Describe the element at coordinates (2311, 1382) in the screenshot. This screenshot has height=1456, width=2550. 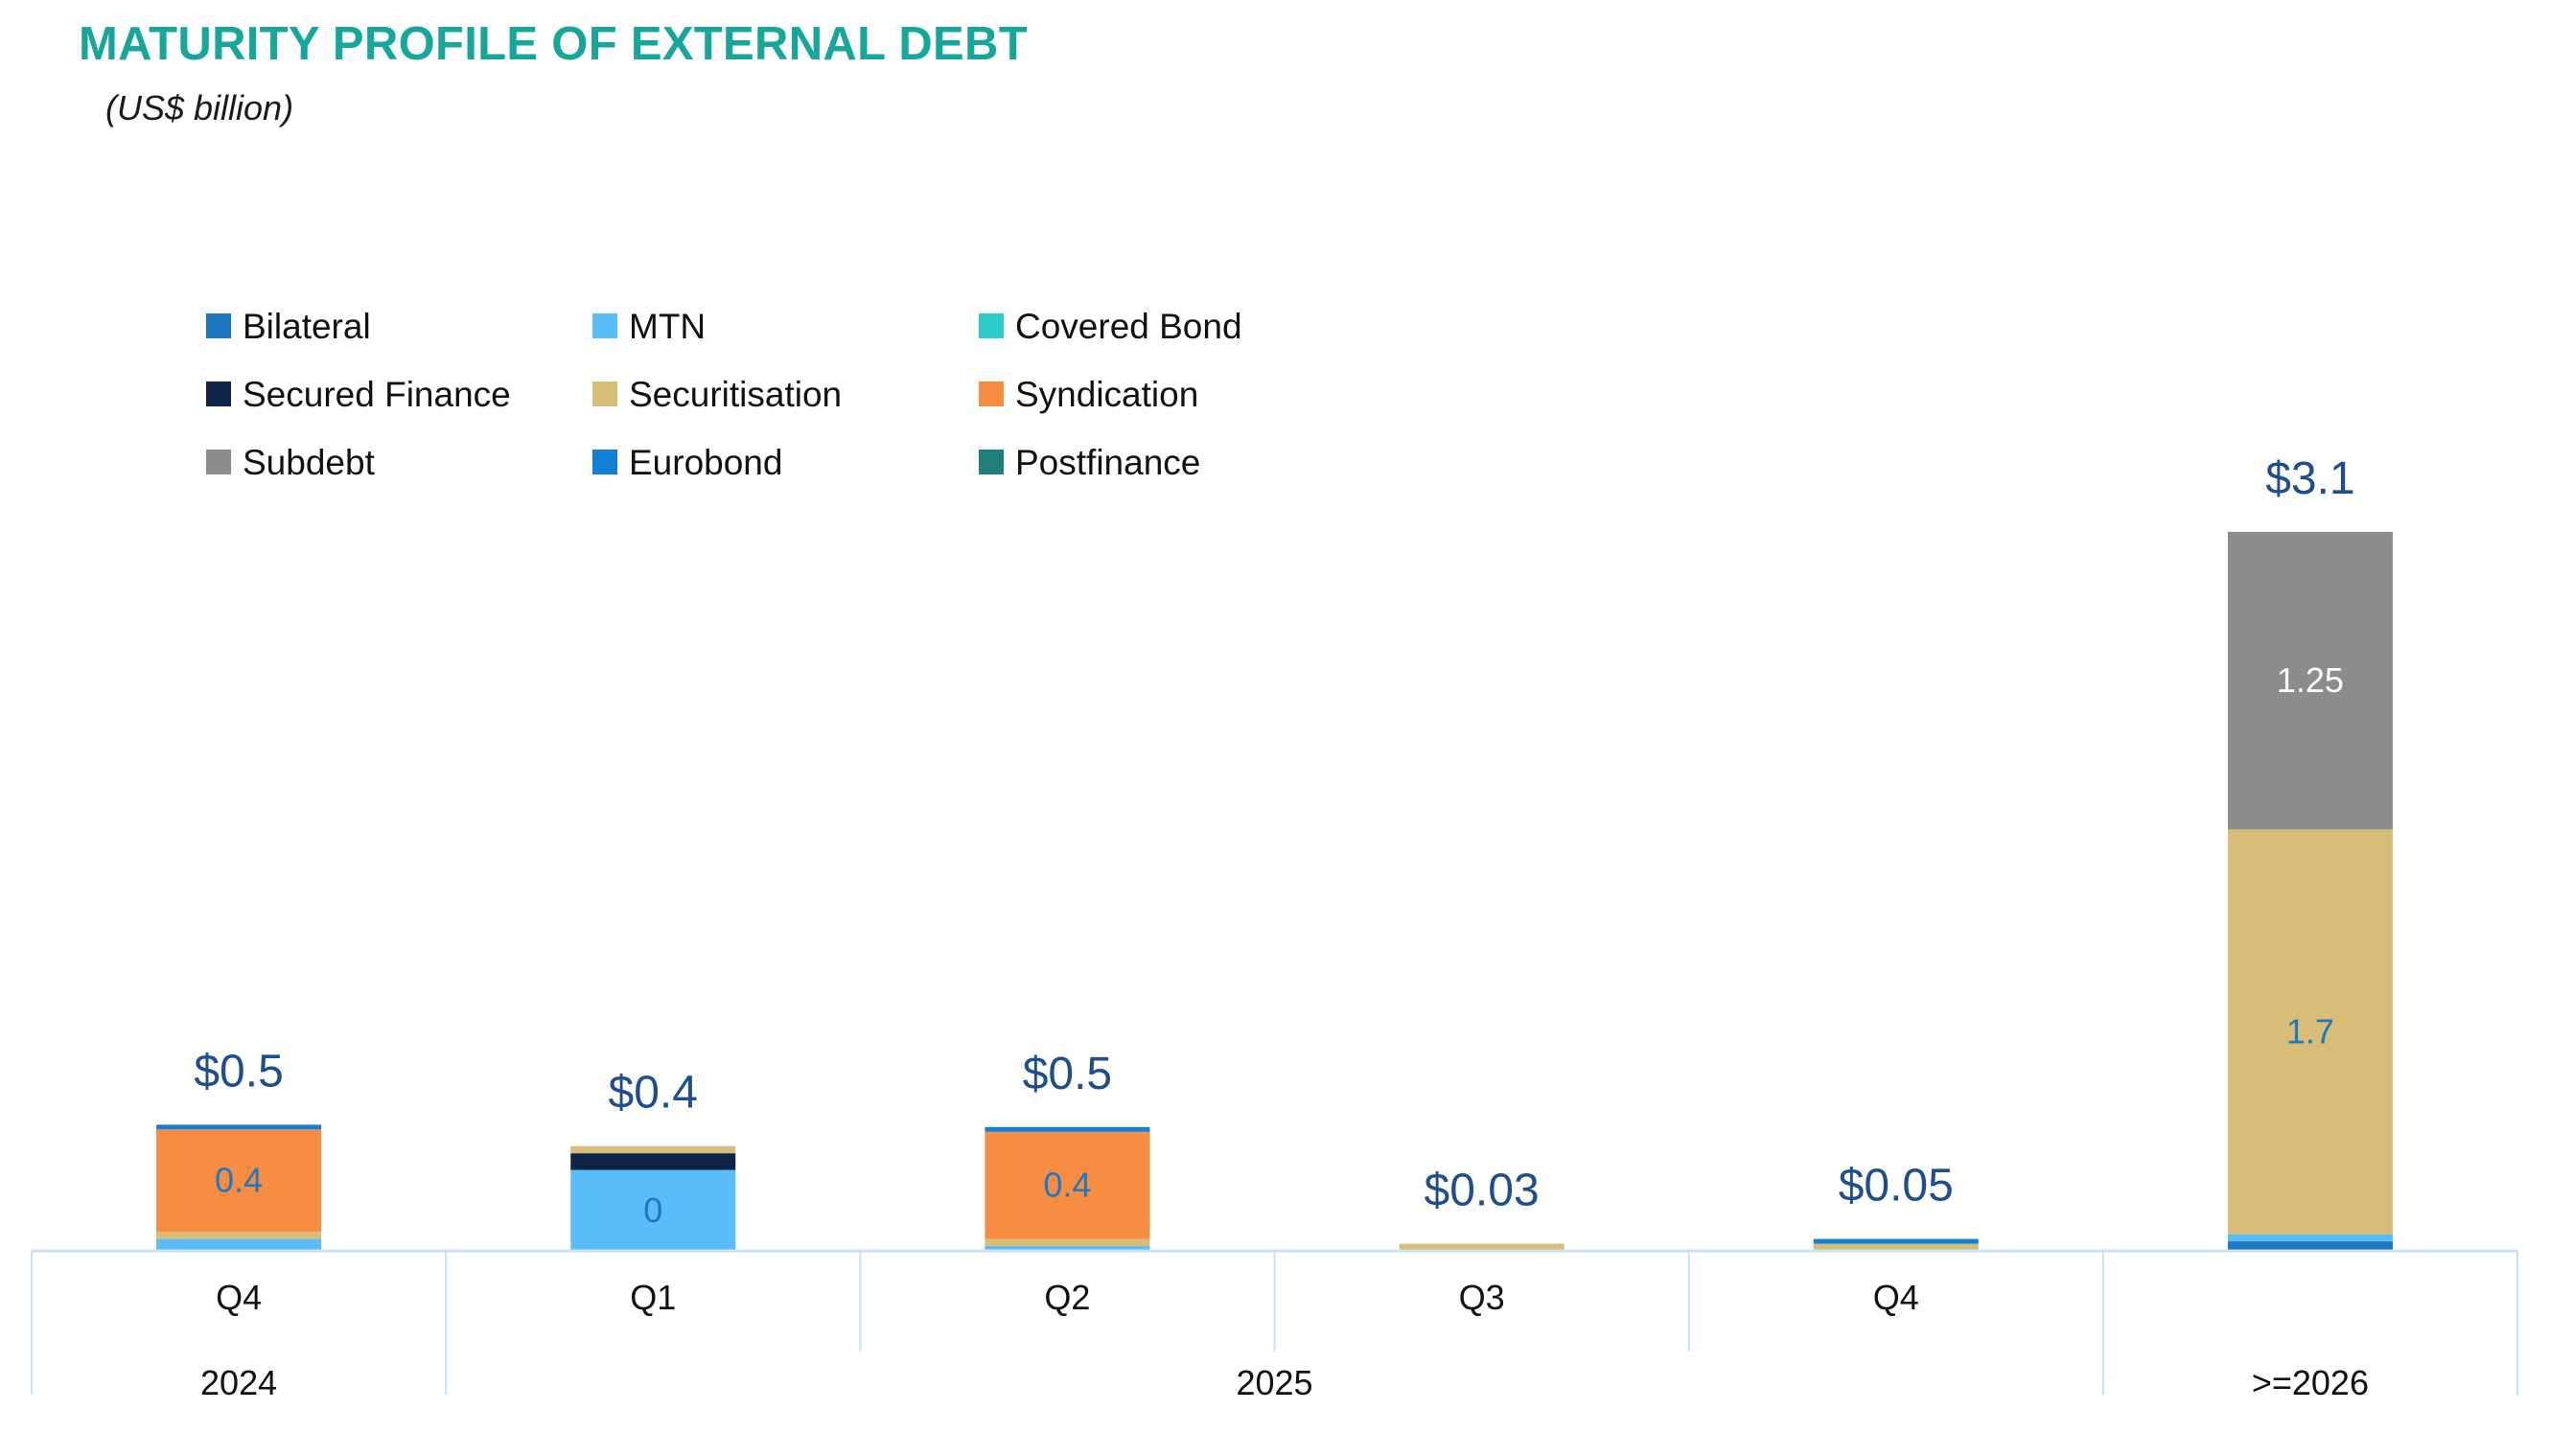
I see `category-group-label: >=2026` at that location.